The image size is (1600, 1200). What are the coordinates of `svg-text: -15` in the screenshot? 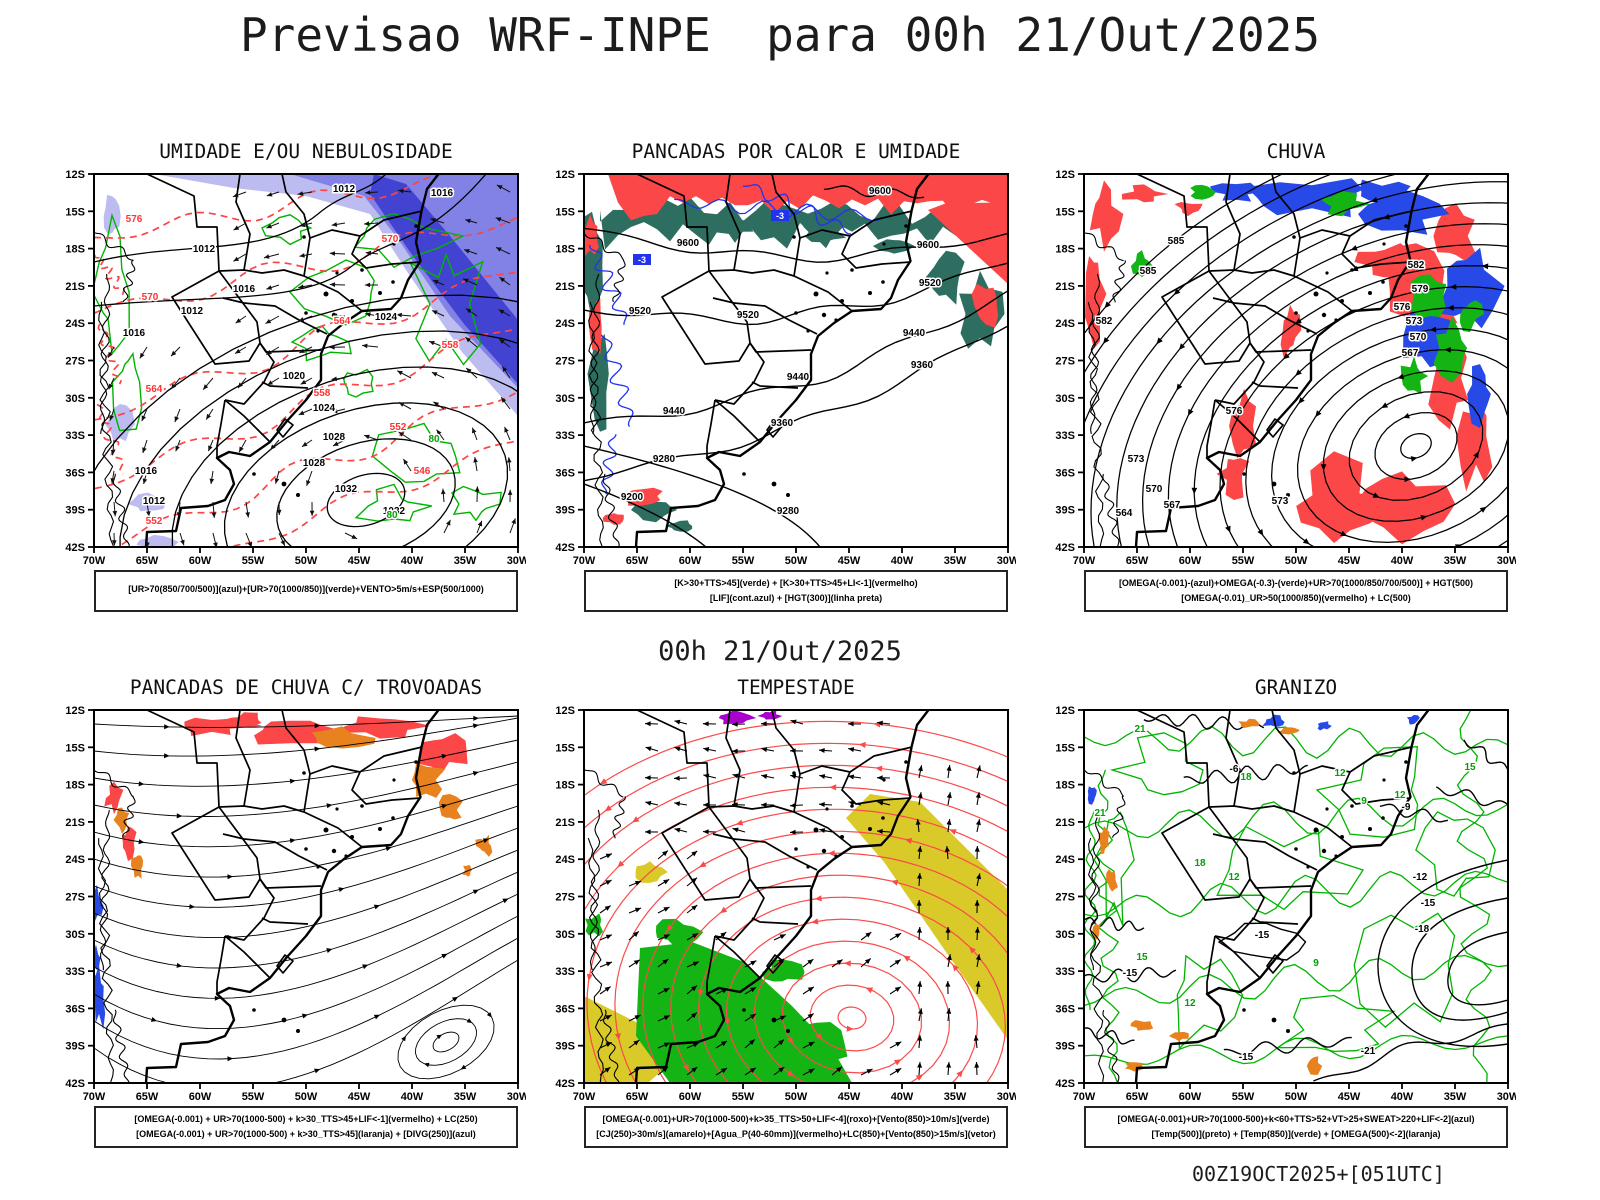 It's located at (1130, 973).